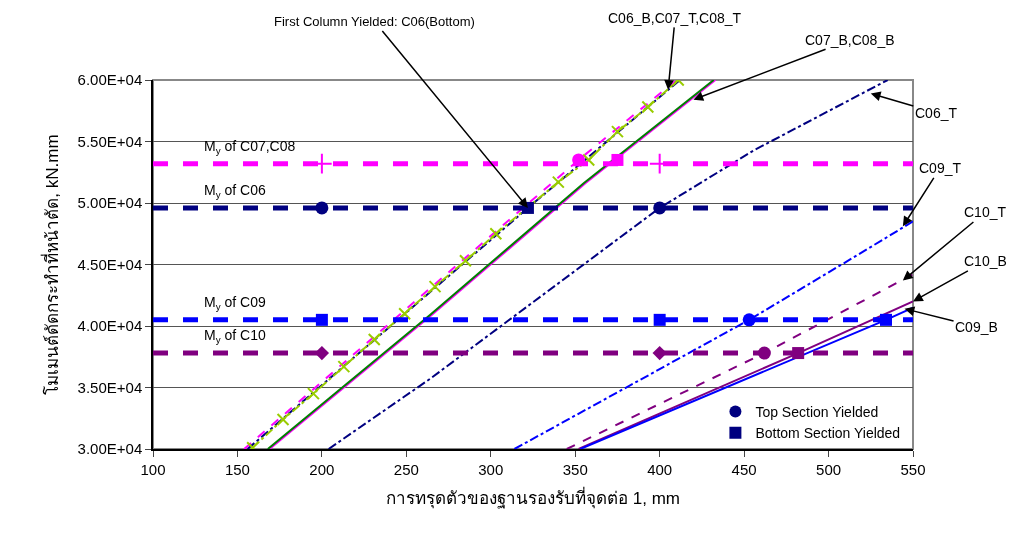 The image size is (1015, 538). What do you see at coordinates (940, 168) in the screenshot?
I see `annotation: C09_T` at bounding box center [940, 168].